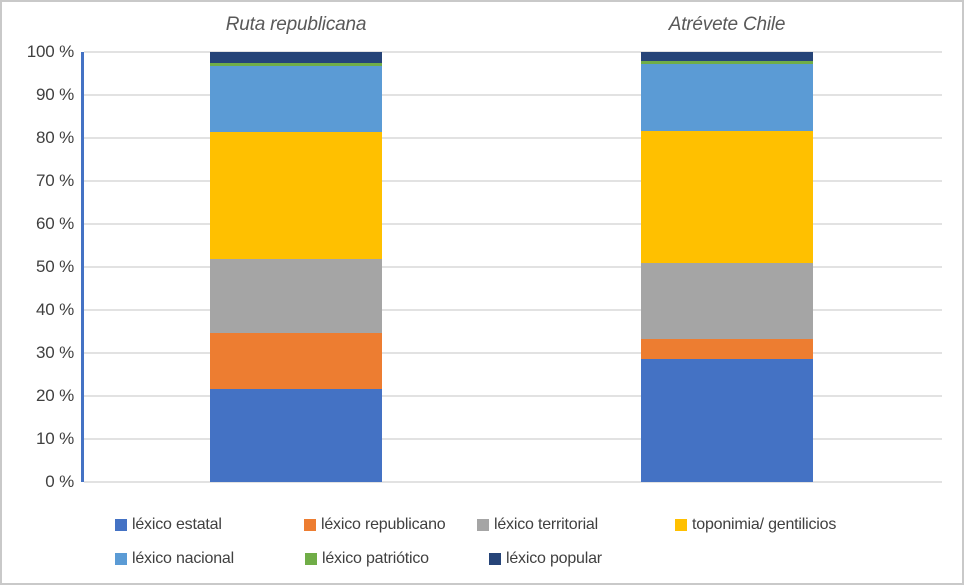  What do you see at coordinates (296, 99) in the screenshot?
I see `bar-segment-1-l-xico-nacional` at bounding box center [296, 99].